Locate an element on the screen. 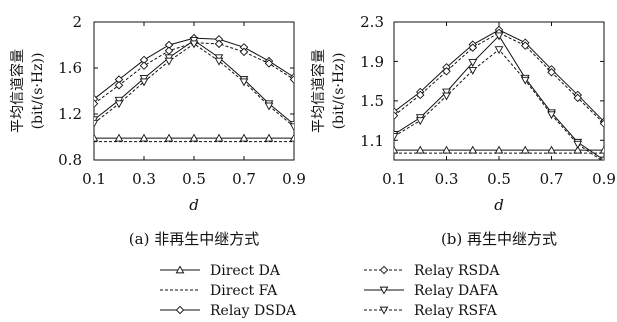 Image resolution: width=617 pixels, height=322 pixels. legend-sample-relay-dsda is located at coordinates (180, 310).